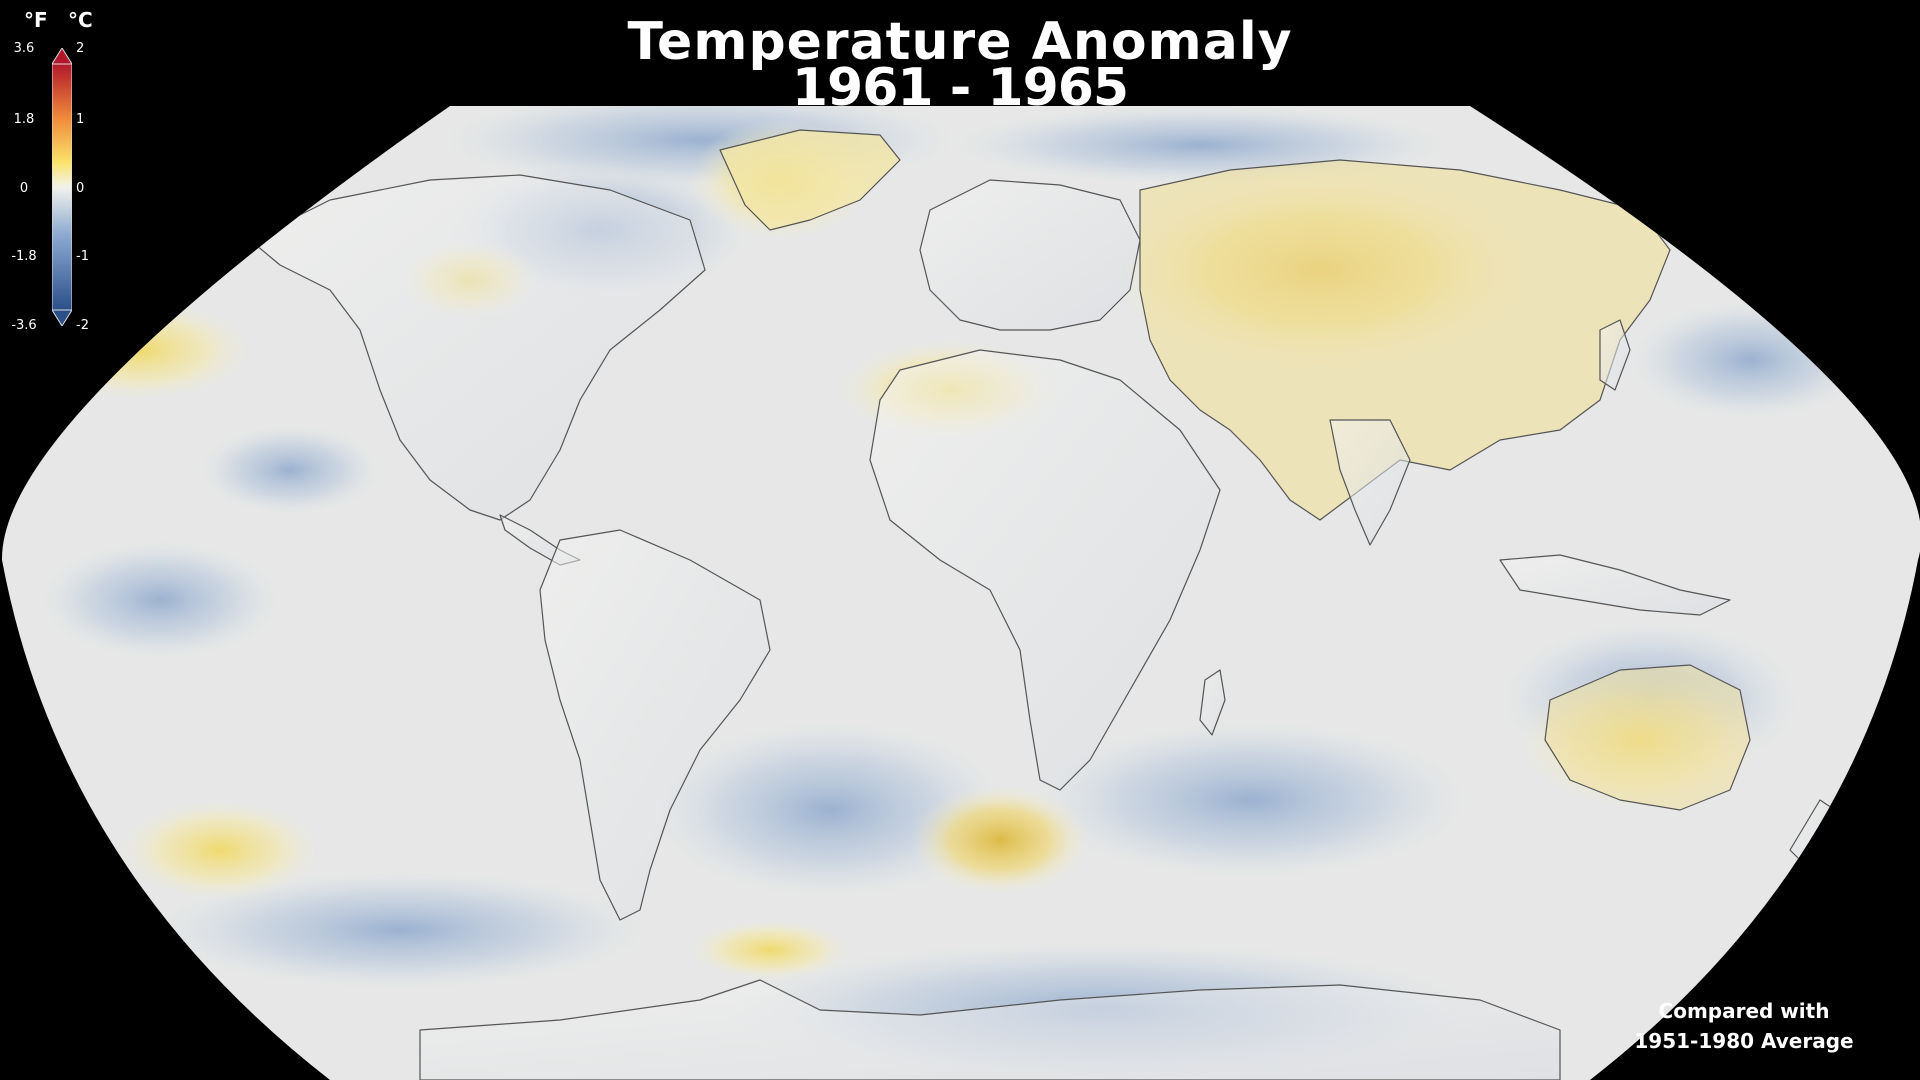 This screenshot has height=1080, width=1920. What do you see at coordinates (1615, 355) in the screenshot?
I see `japan-landmass` at bounding box center [1615, 355].